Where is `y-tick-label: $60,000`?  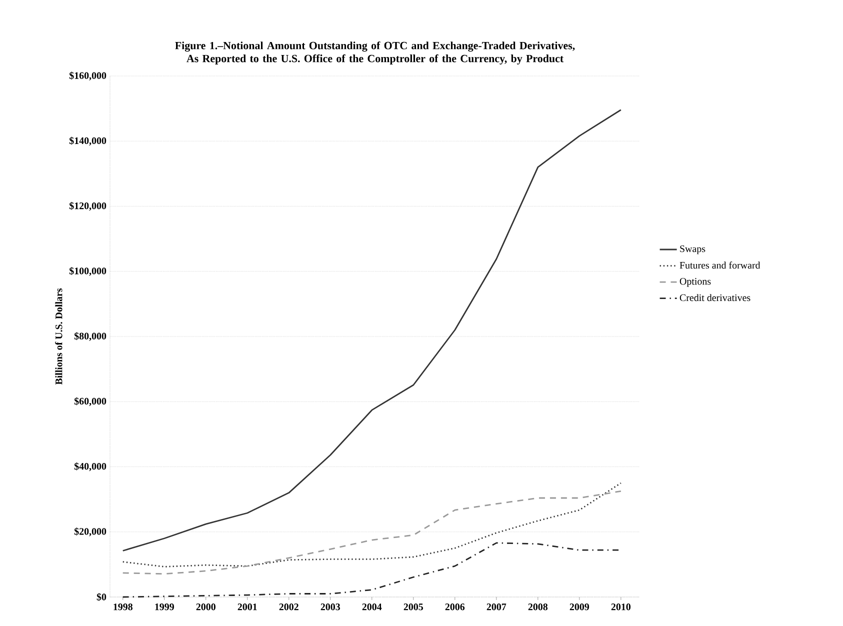 y-tick-label: $60,000 is located at coordinates (90, 401).